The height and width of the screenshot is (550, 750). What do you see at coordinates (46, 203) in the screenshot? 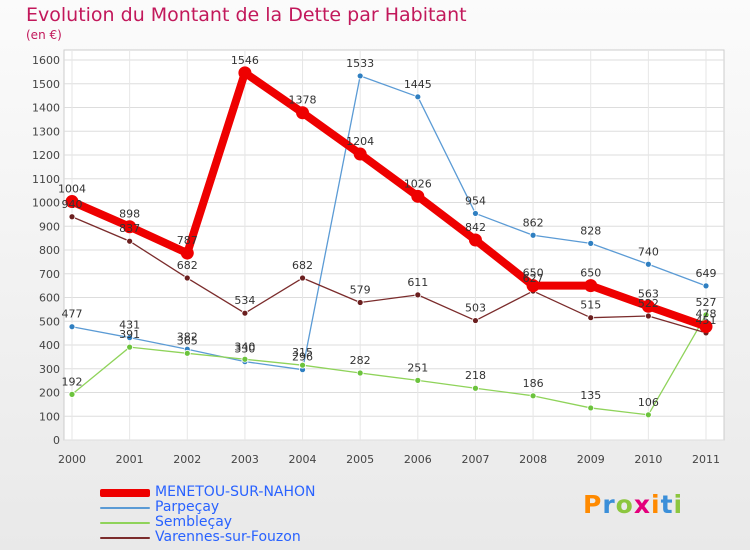
I see `y-tick-label: 1000` at bounding box center [46, 203].